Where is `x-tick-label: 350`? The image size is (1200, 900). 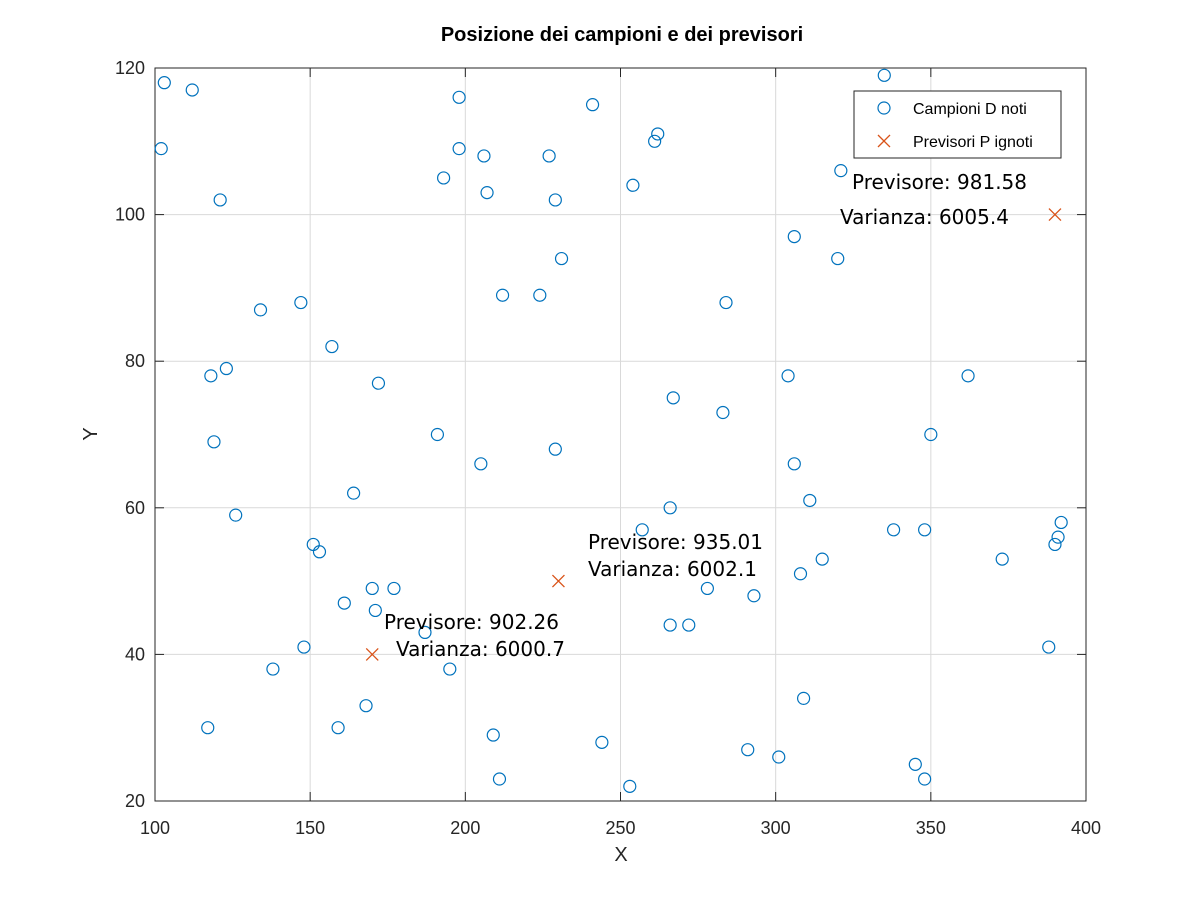
x-tick-label: 350 is located at coordinates (931, 828).